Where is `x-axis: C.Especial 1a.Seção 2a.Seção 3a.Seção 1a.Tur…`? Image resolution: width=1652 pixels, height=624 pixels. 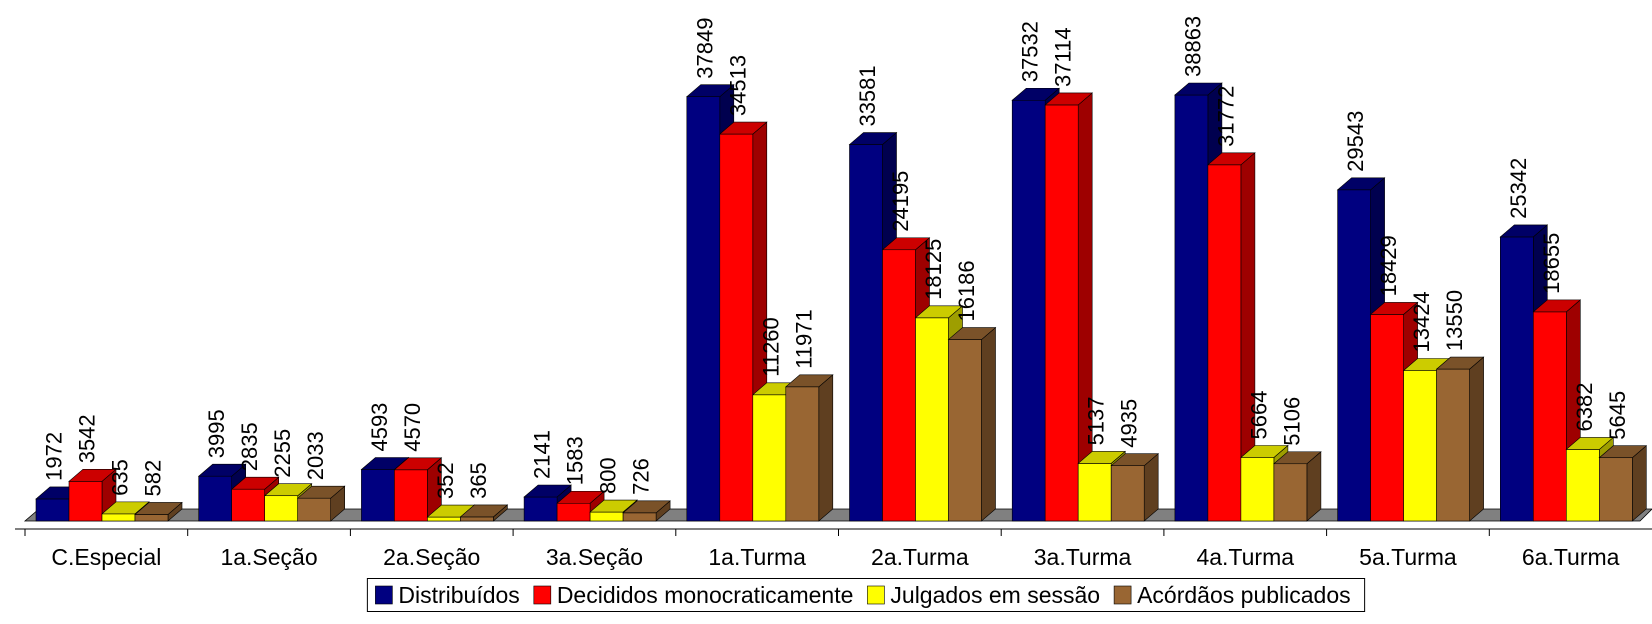
x-axis: C.Especial 1a.Seção 2a.Seção 3a.Seção 1a.Tur… is located at coordinates (833, 549).